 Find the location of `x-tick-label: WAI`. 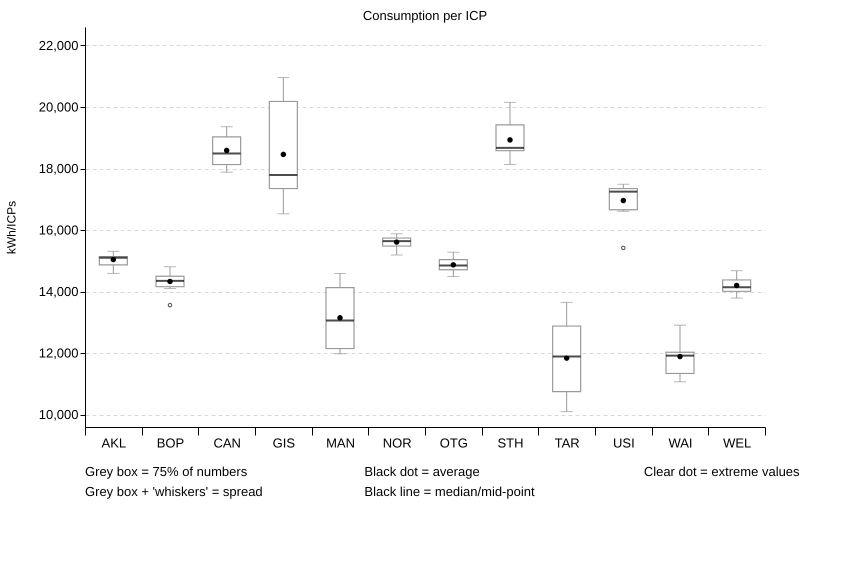

x-tick-label: WAI is located at coordinates (680, 443).